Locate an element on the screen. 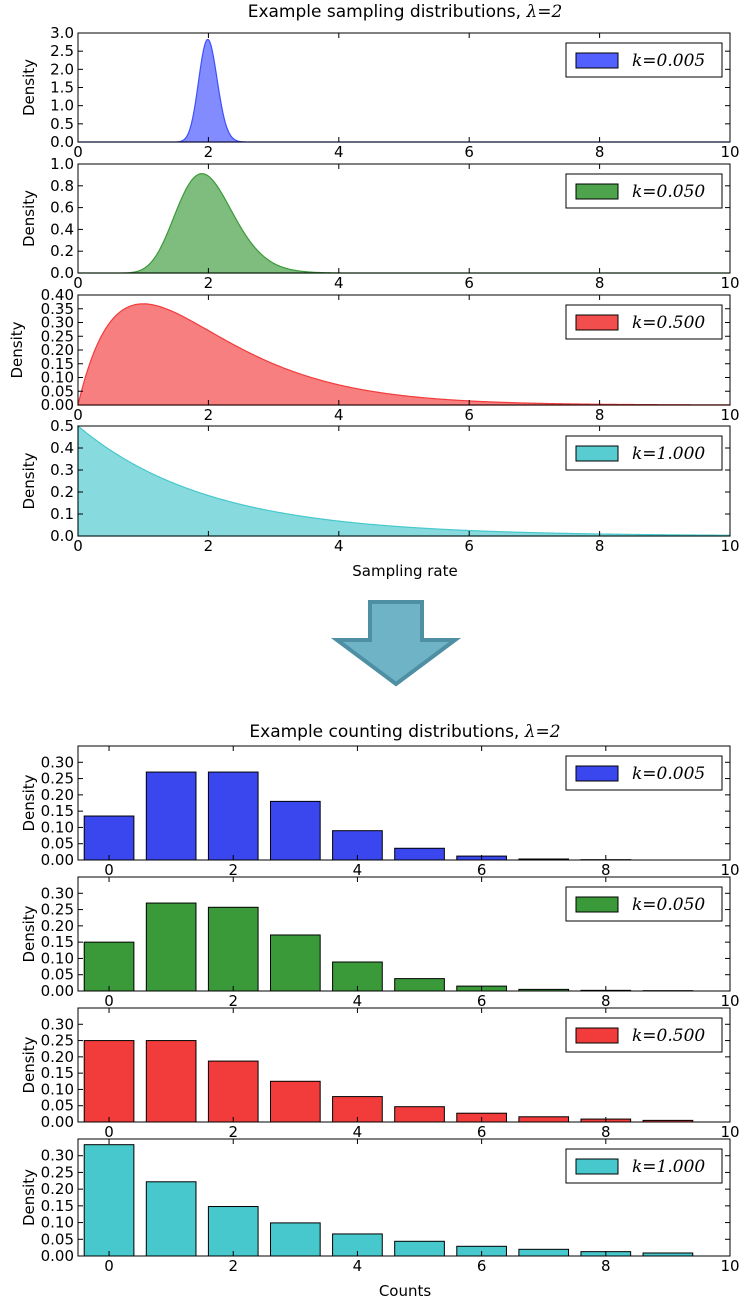  legend-label: k=0.005 is located at coordinates (668, 774).